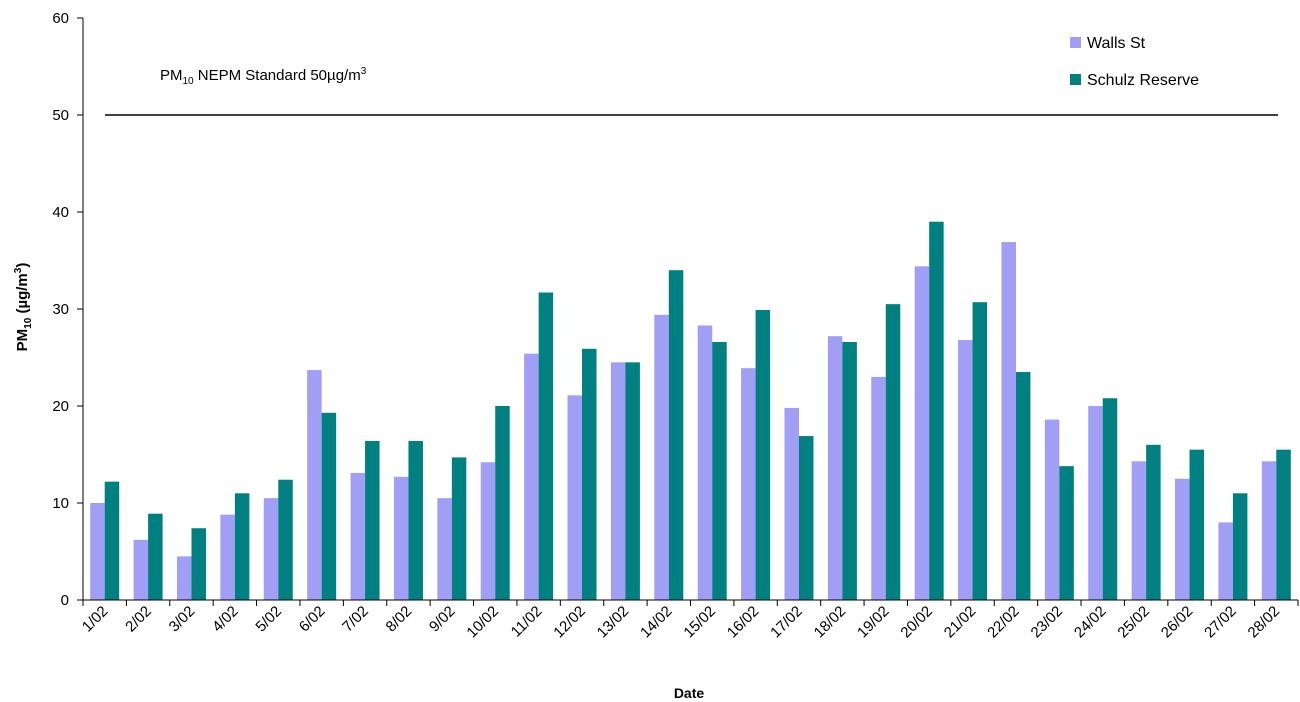  Describe the element at coordinates (1116, 43) in the screenshot. I see `legend-label-walls-st: Walls St` at that location.